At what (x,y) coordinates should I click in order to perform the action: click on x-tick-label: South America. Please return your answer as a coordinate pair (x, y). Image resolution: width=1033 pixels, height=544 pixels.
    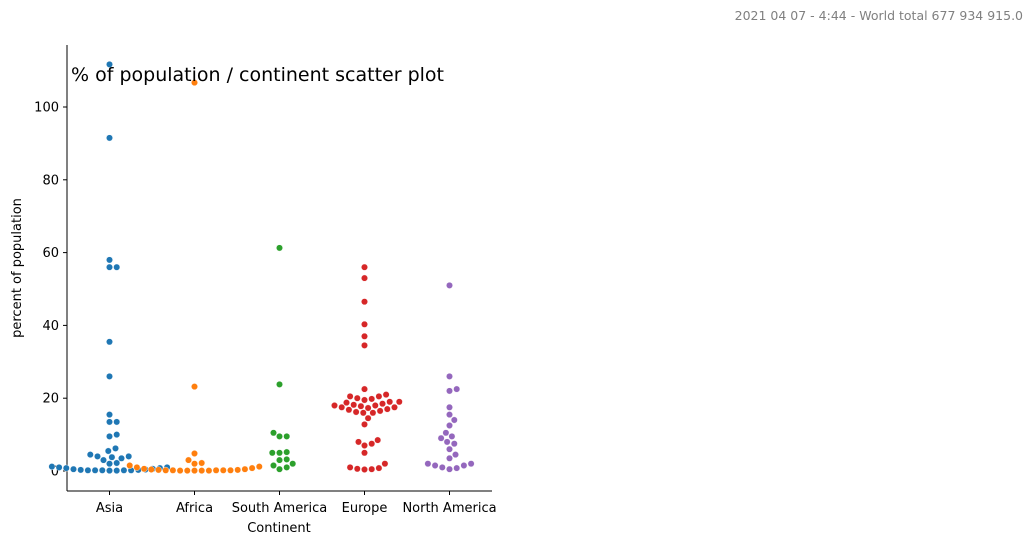
    Looking at the image, I should click on (280, 508).